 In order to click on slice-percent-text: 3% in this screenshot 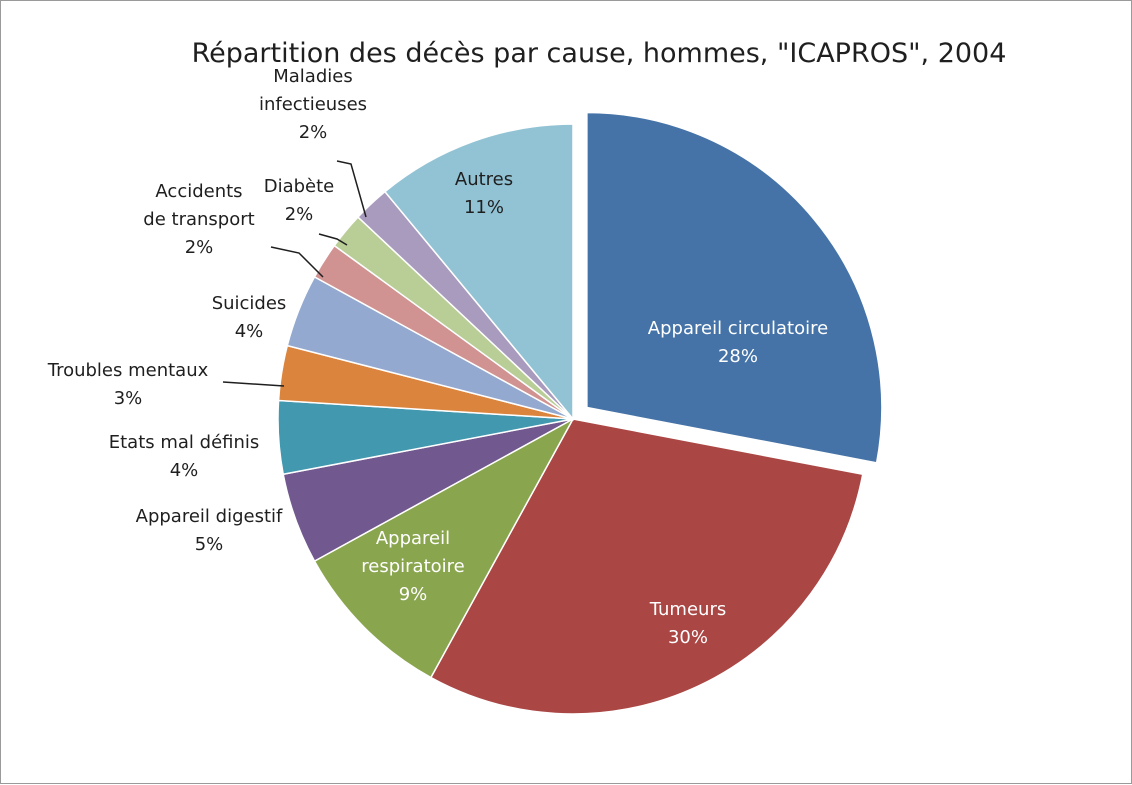, I will do `click(128, 398)`.